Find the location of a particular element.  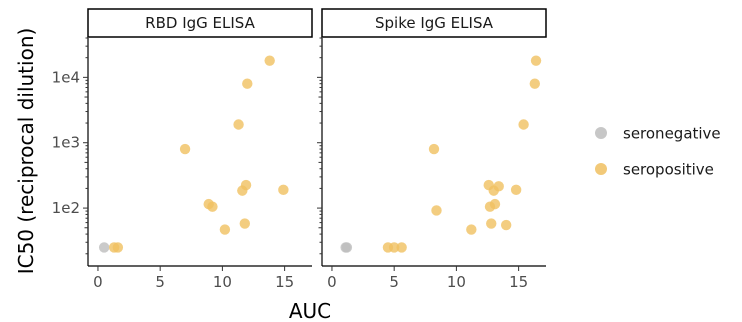

y-tick-label: 1e3 is located at coordinates (66, 143).